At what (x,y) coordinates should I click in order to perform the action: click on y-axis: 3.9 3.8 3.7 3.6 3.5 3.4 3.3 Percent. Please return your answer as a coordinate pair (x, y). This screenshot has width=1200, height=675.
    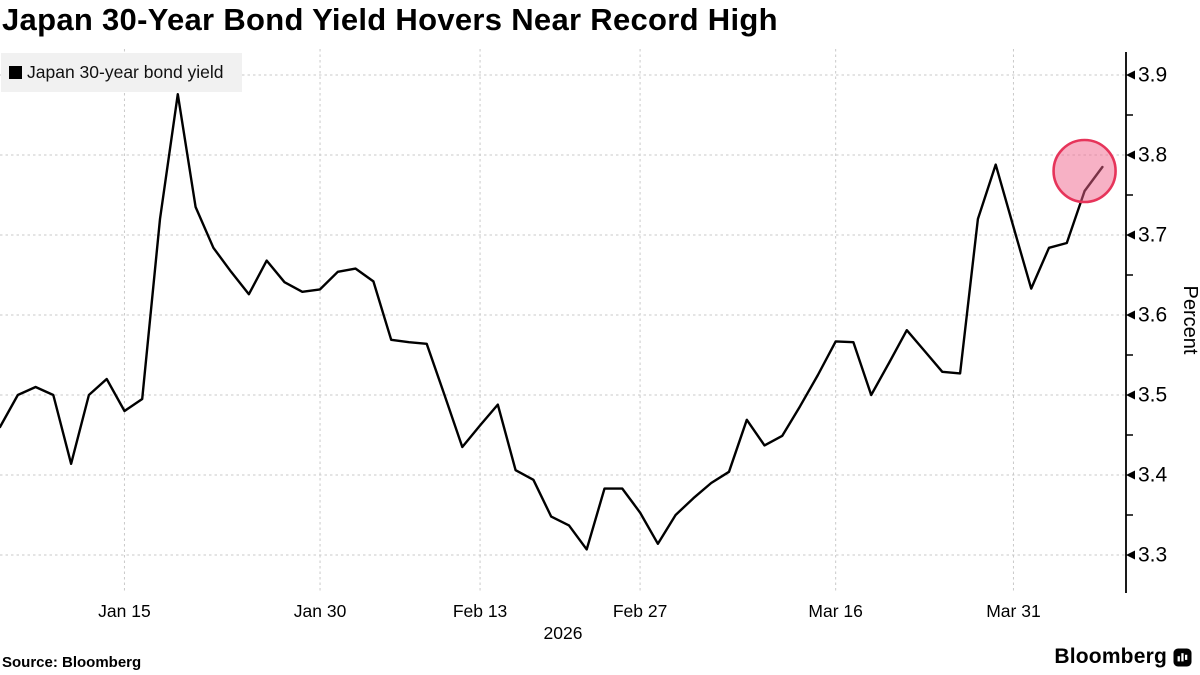
    Looking at the image, I should click on (1162, 322).